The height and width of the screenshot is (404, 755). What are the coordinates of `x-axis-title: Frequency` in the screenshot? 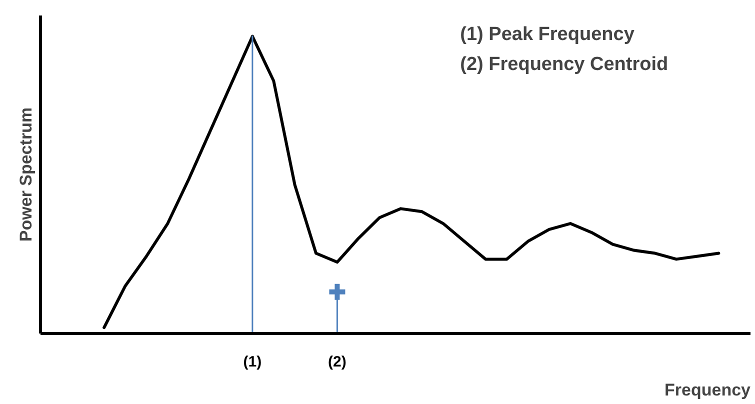 It's located at (708, 390).